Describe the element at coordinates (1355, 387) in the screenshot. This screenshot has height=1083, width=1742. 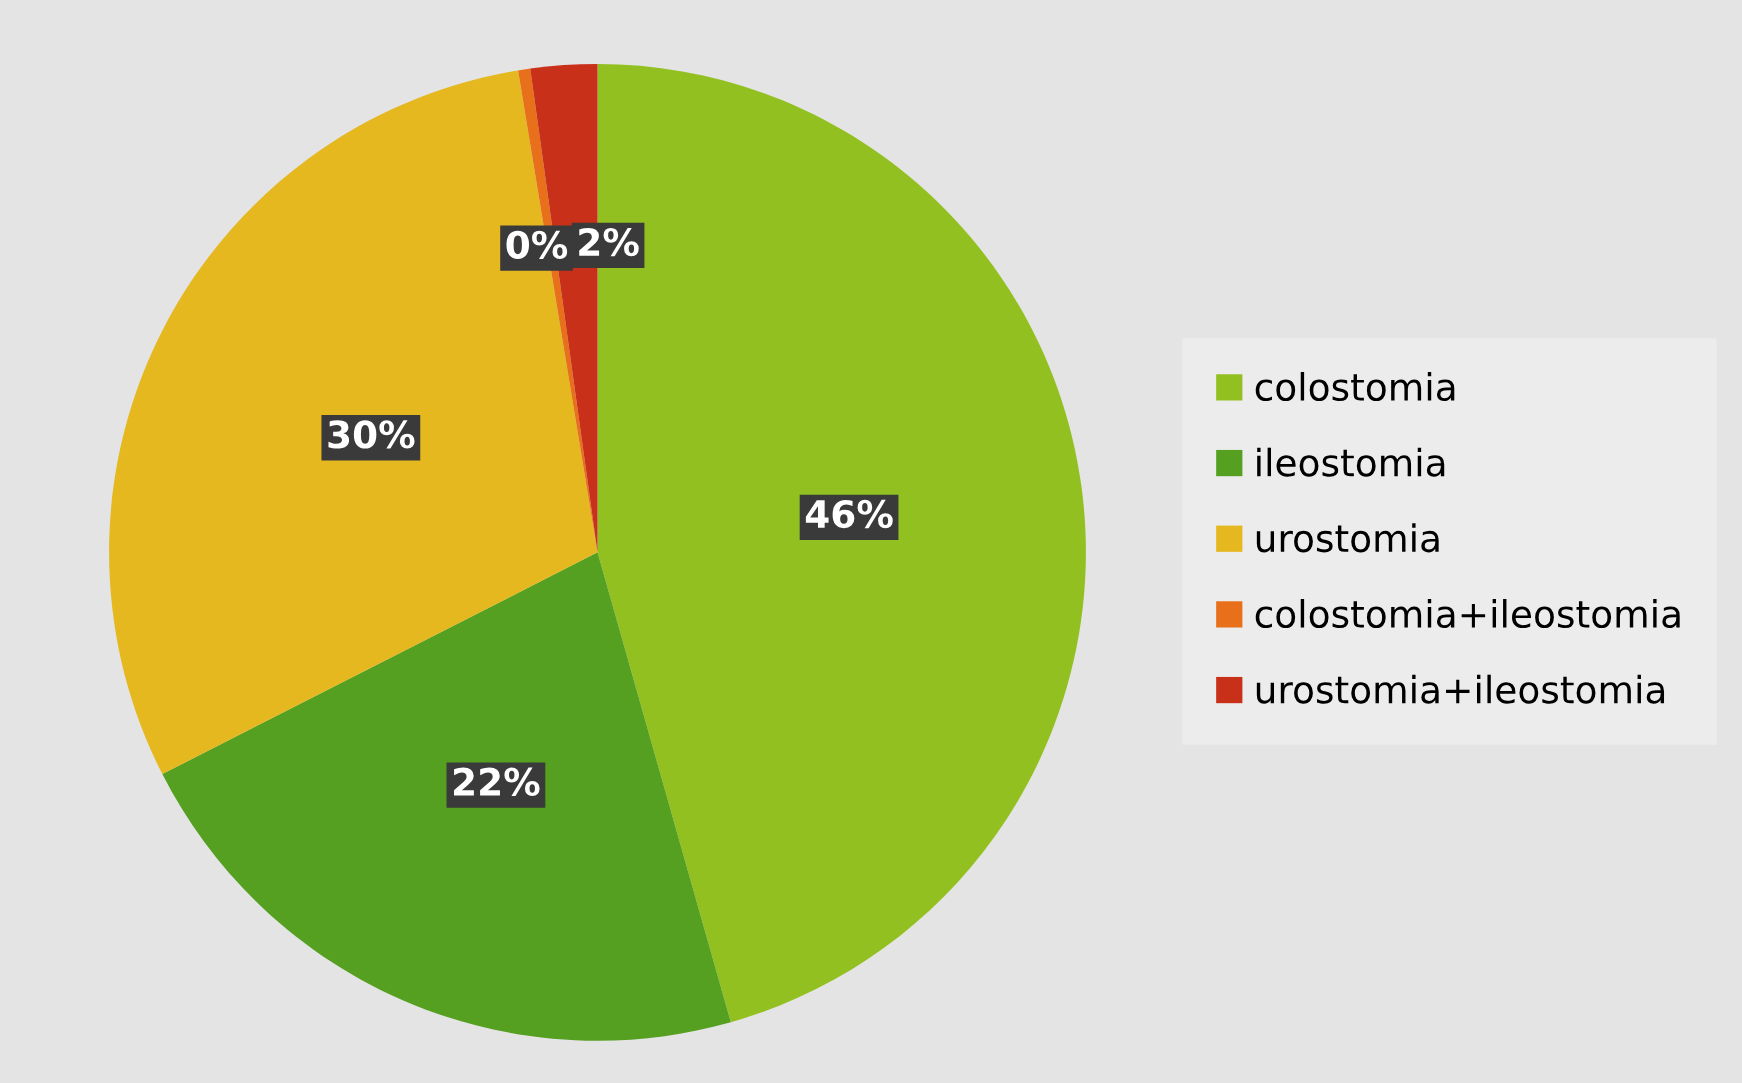
I see `legend-label: colostomia` at that location.